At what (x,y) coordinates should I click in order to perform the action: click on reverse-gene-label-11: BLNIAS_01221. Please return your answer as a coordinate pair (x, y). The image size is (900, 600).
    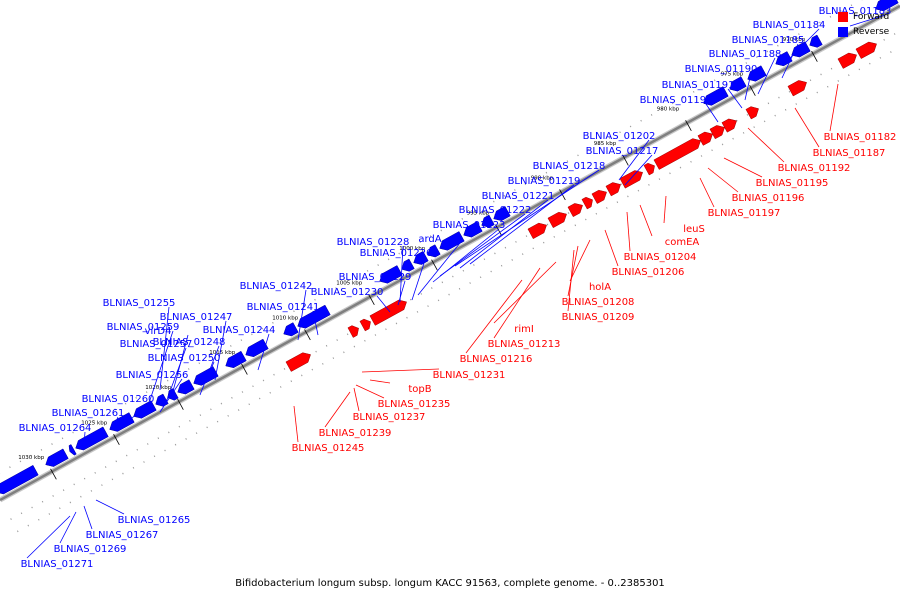
    Looking at the image, I should click on (518, 196).